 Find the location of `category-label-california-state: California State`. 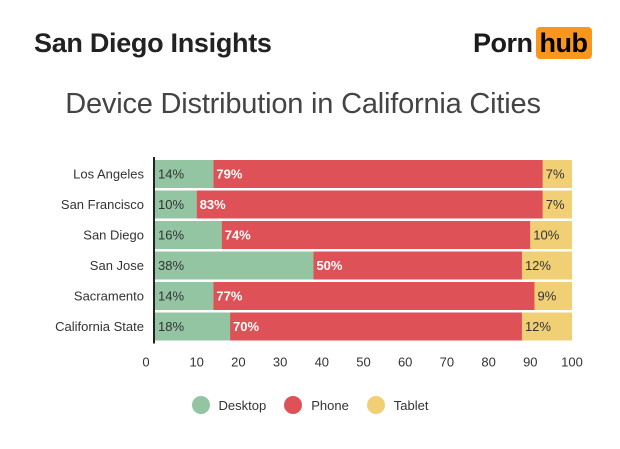

category-label-california-state: California State is located at coordinates (99, 326).